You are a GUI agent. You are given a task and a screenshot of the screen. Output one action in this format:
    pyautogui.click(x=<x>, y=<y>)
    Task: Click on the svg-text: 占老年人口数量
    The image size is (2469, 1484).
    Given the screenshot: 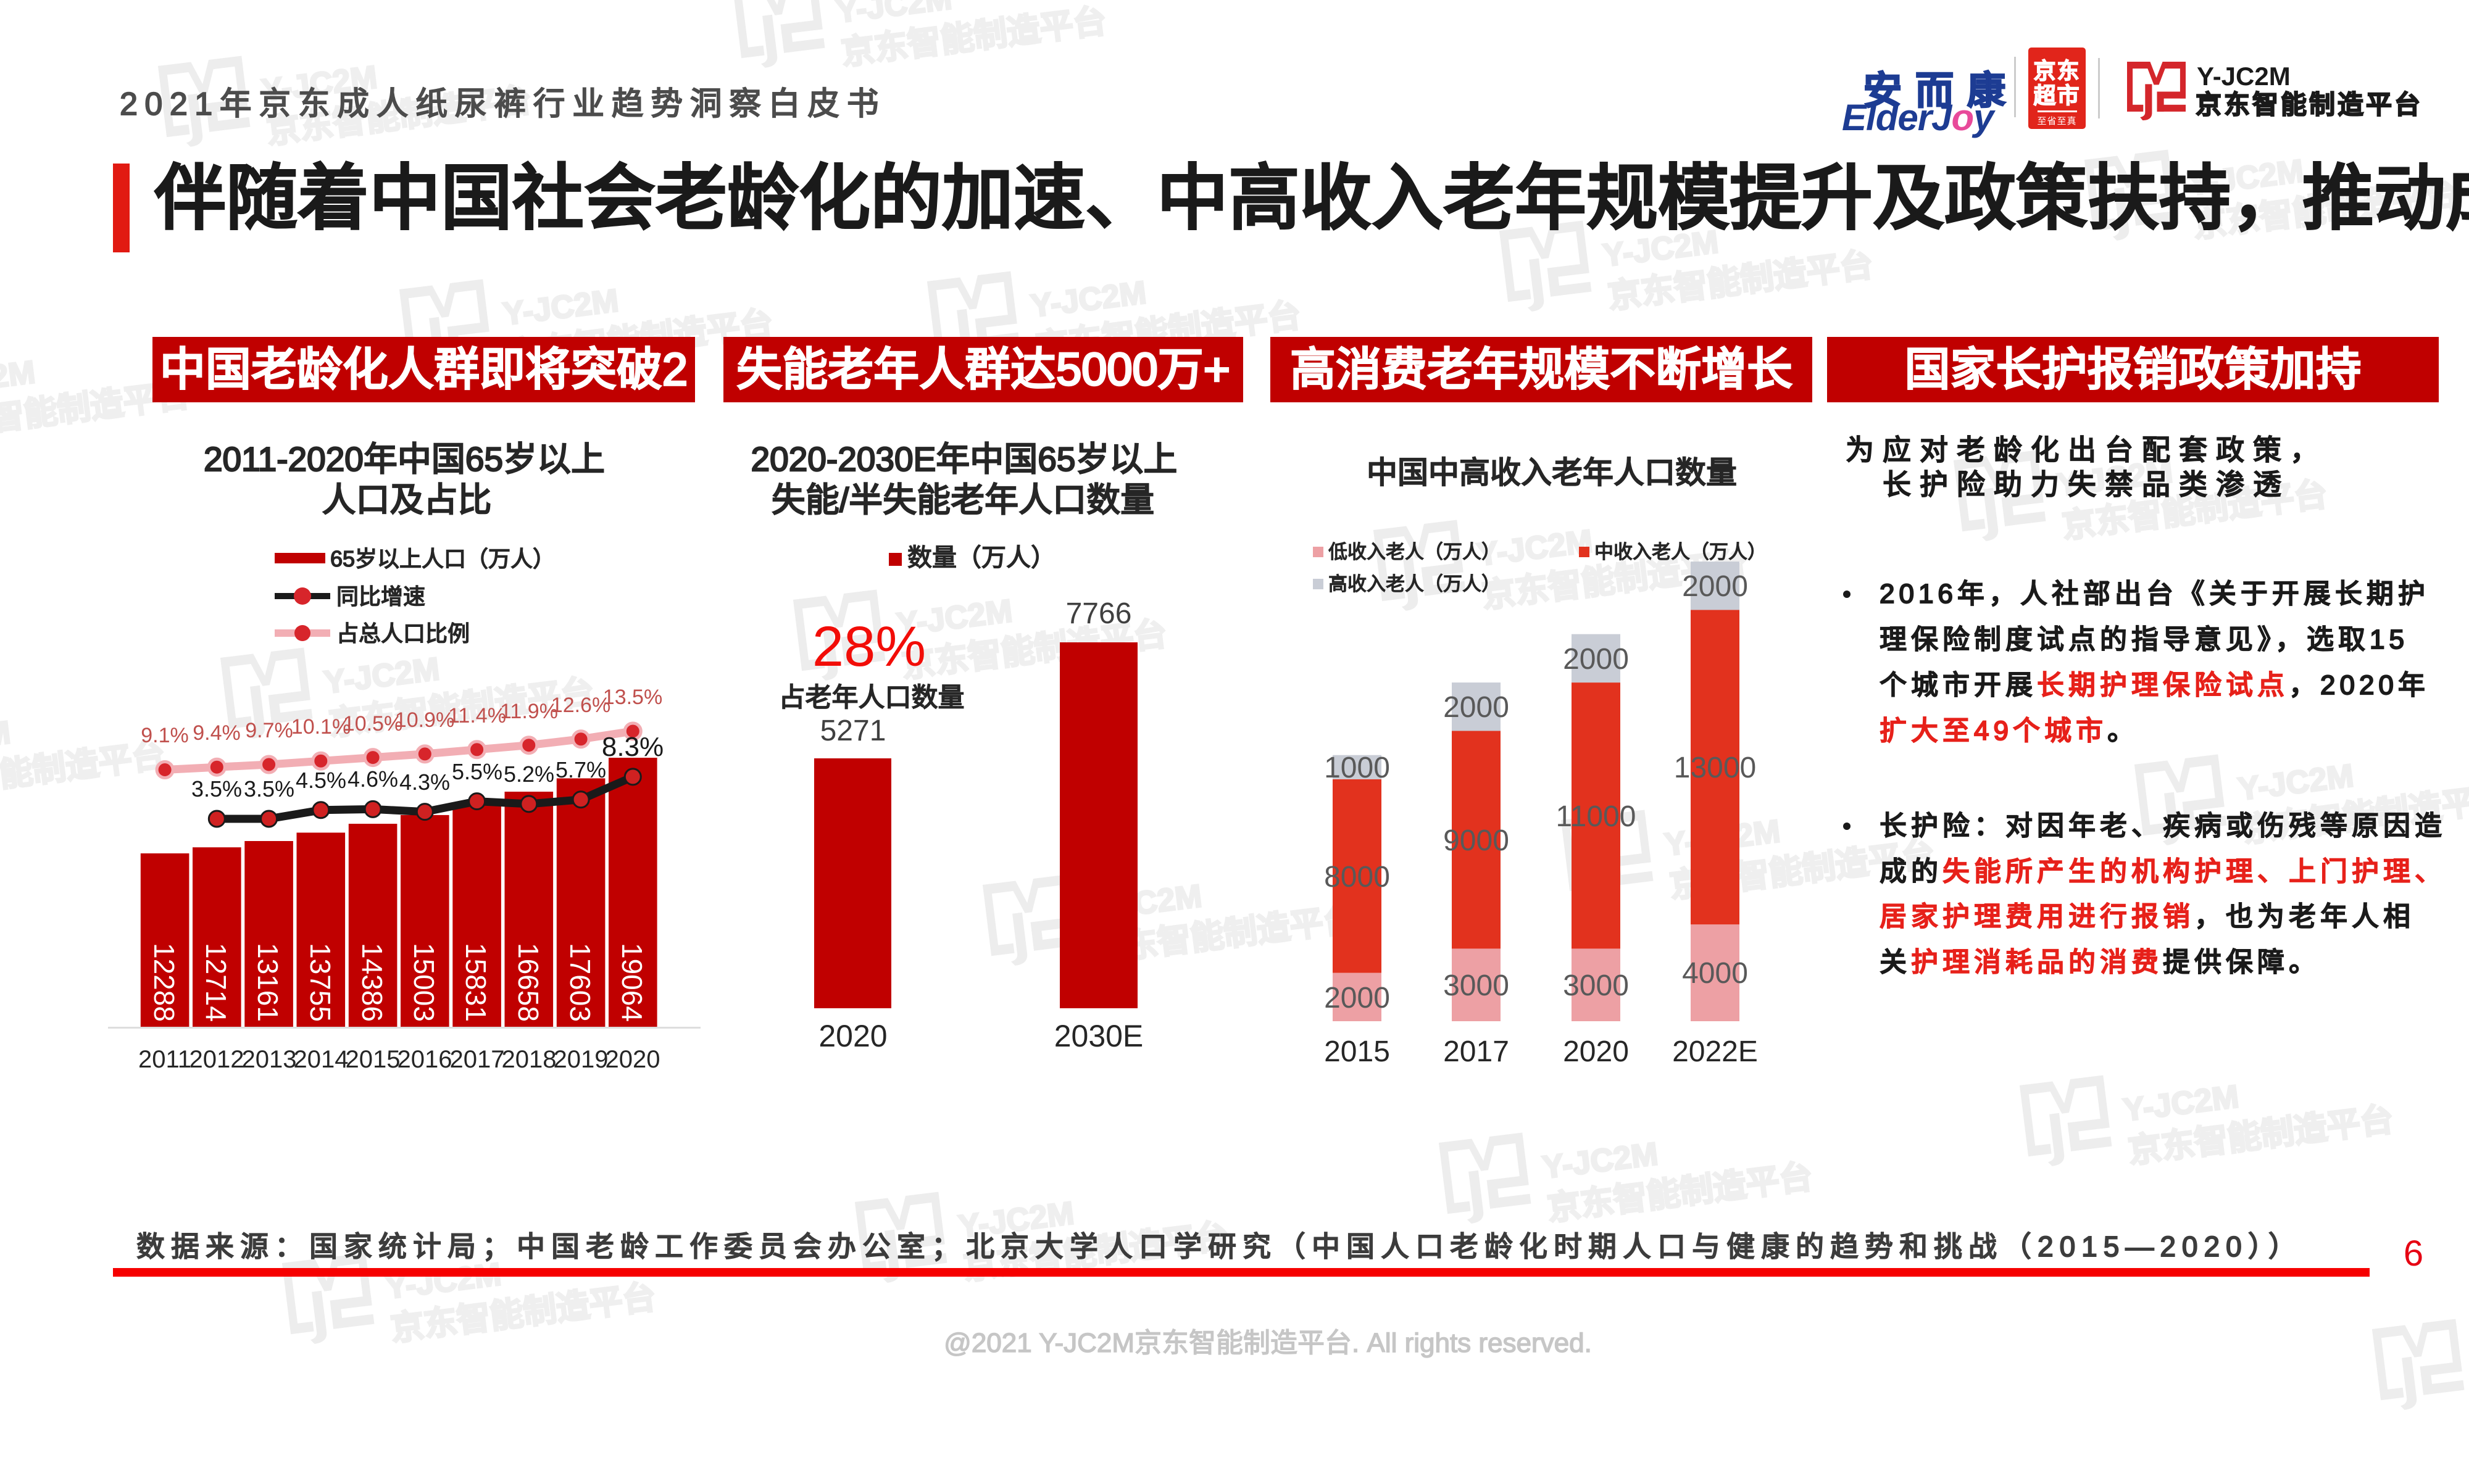 What is the action you would take?
    pyautogui.click(x=872, y=698)
    